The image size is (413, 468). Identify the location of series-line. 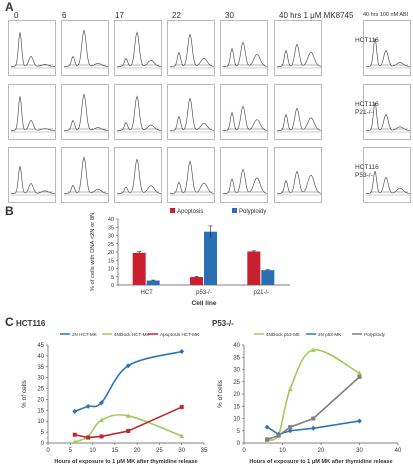
(128, 381).